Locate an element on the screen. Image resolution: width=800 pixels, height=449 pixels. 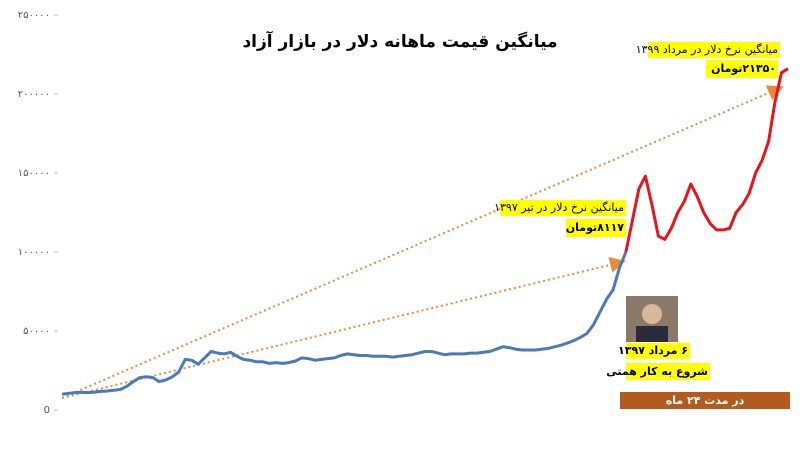
annotation: ۲۱۳۵۰تومان is located at coordinates (743, 68).